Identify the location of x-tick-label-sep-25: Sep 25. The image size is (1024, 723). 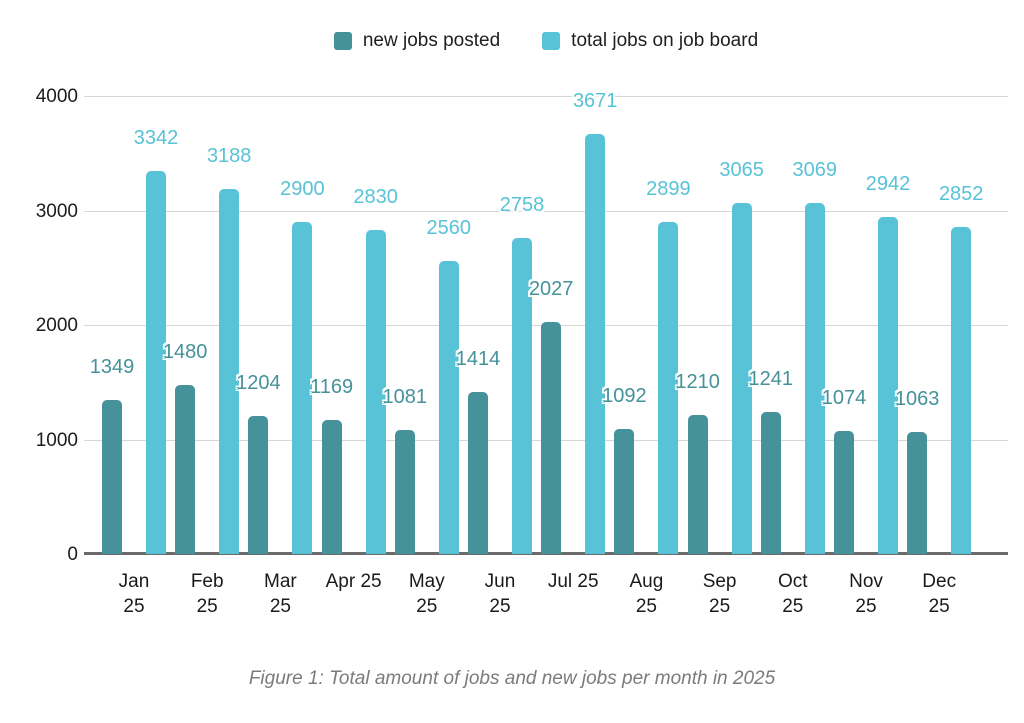
(719, 594).